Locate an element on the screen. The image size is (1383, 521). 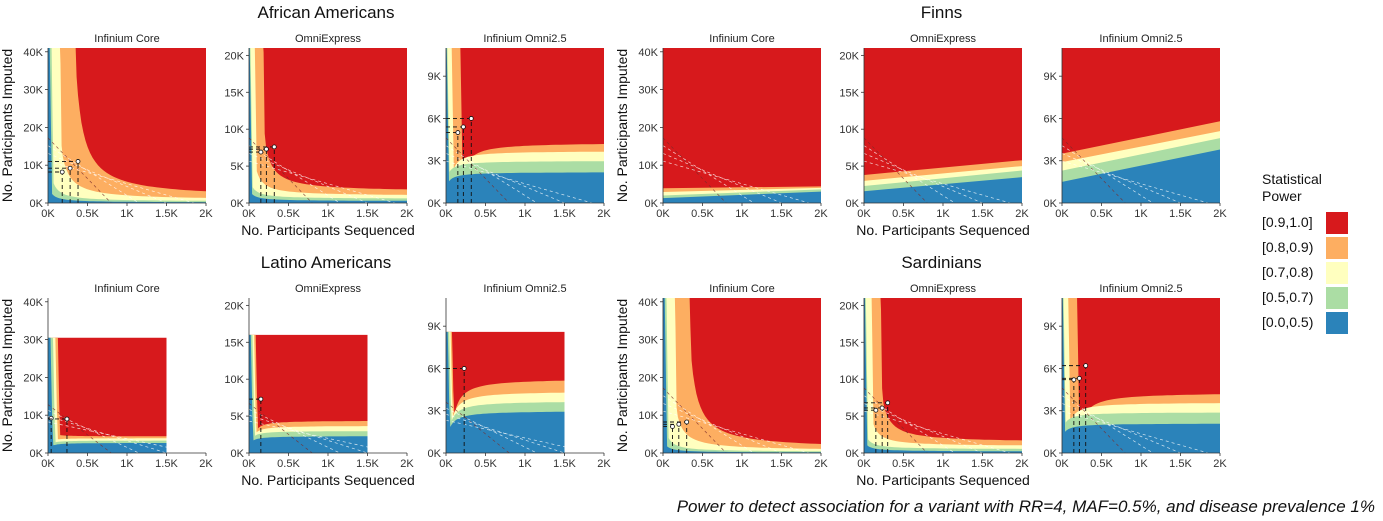
x-axis-title: No. Participants Sequenced is located at coordinates (943, 230).